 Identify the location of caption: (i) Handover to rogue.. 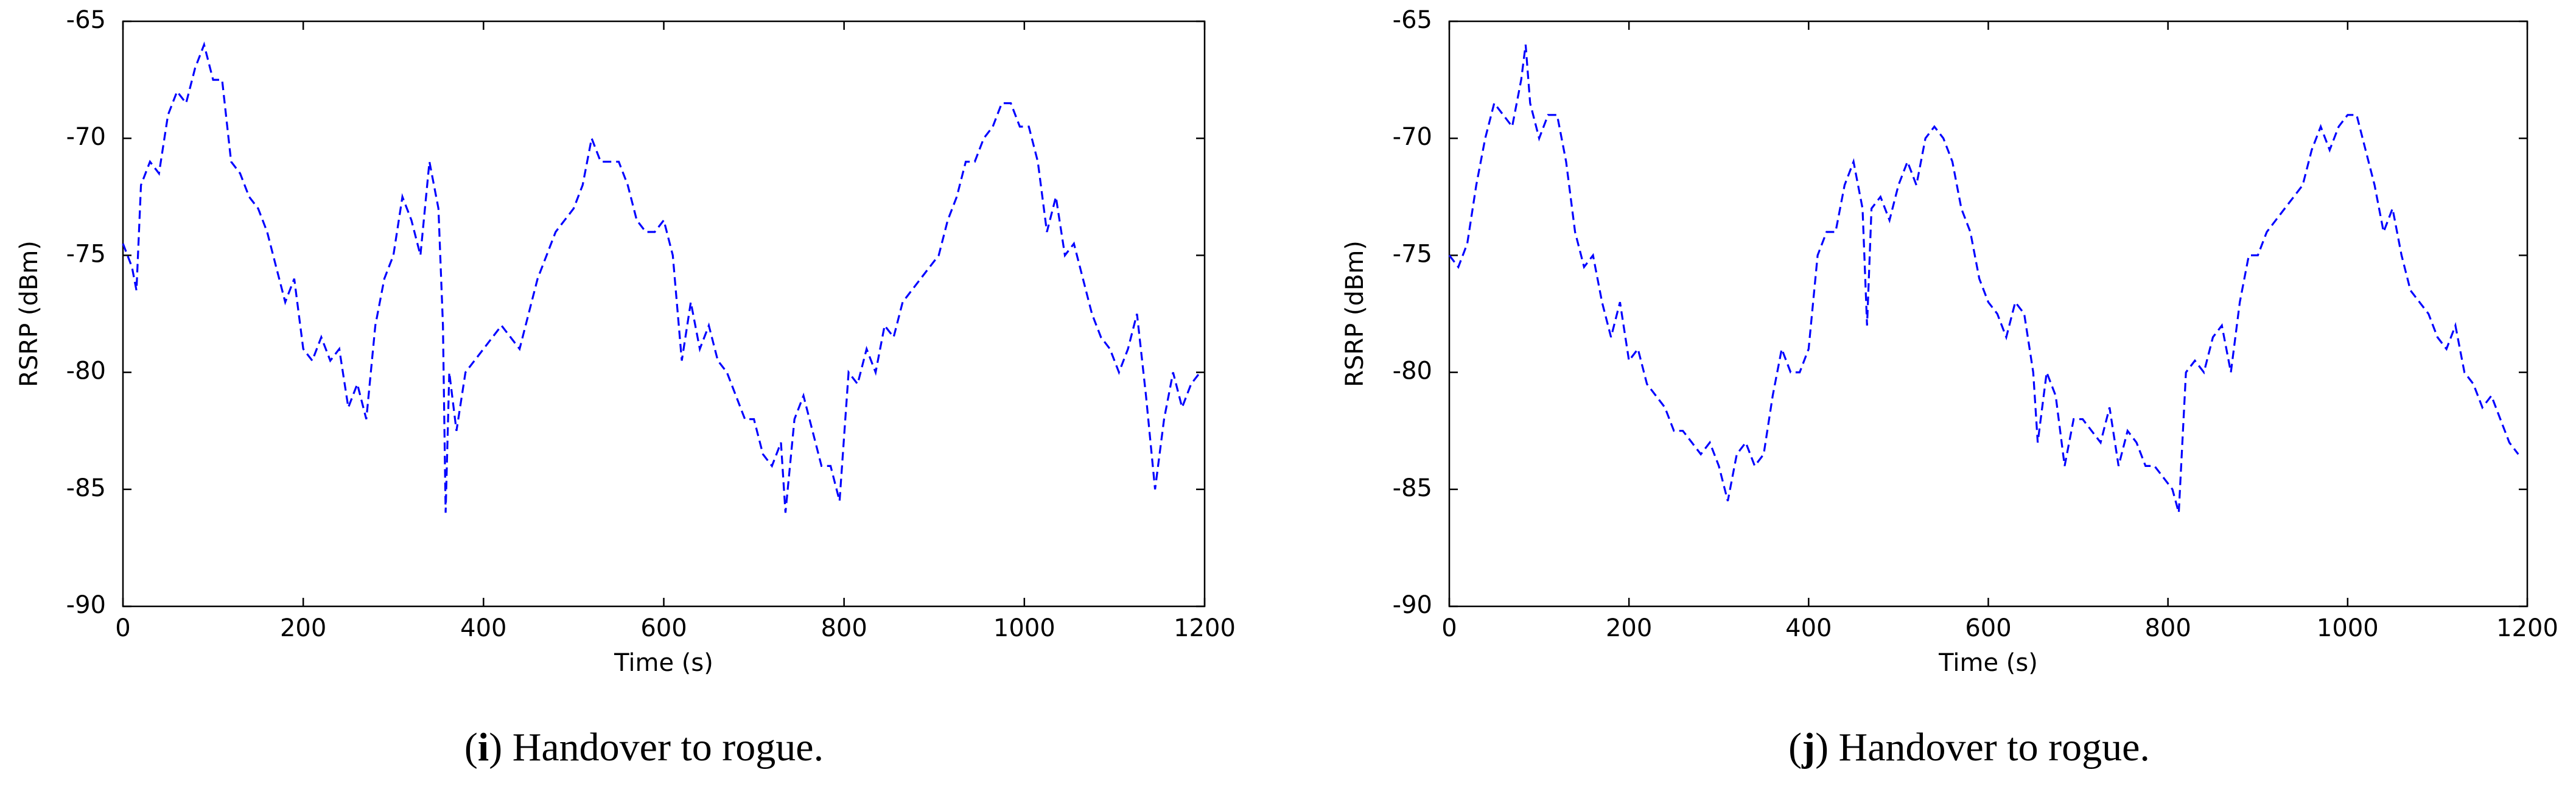
(644, 747).